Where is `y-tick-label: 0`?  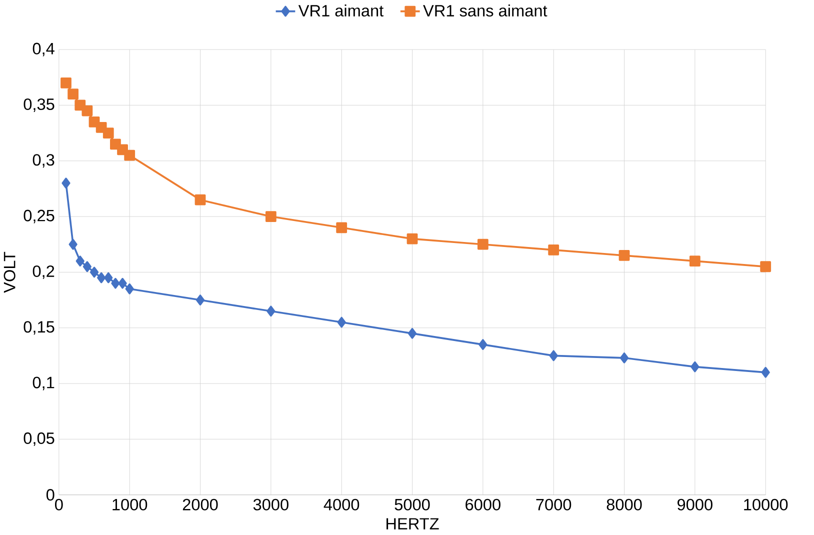
y-tick-label: 0 is located at coordinates (50, 494).